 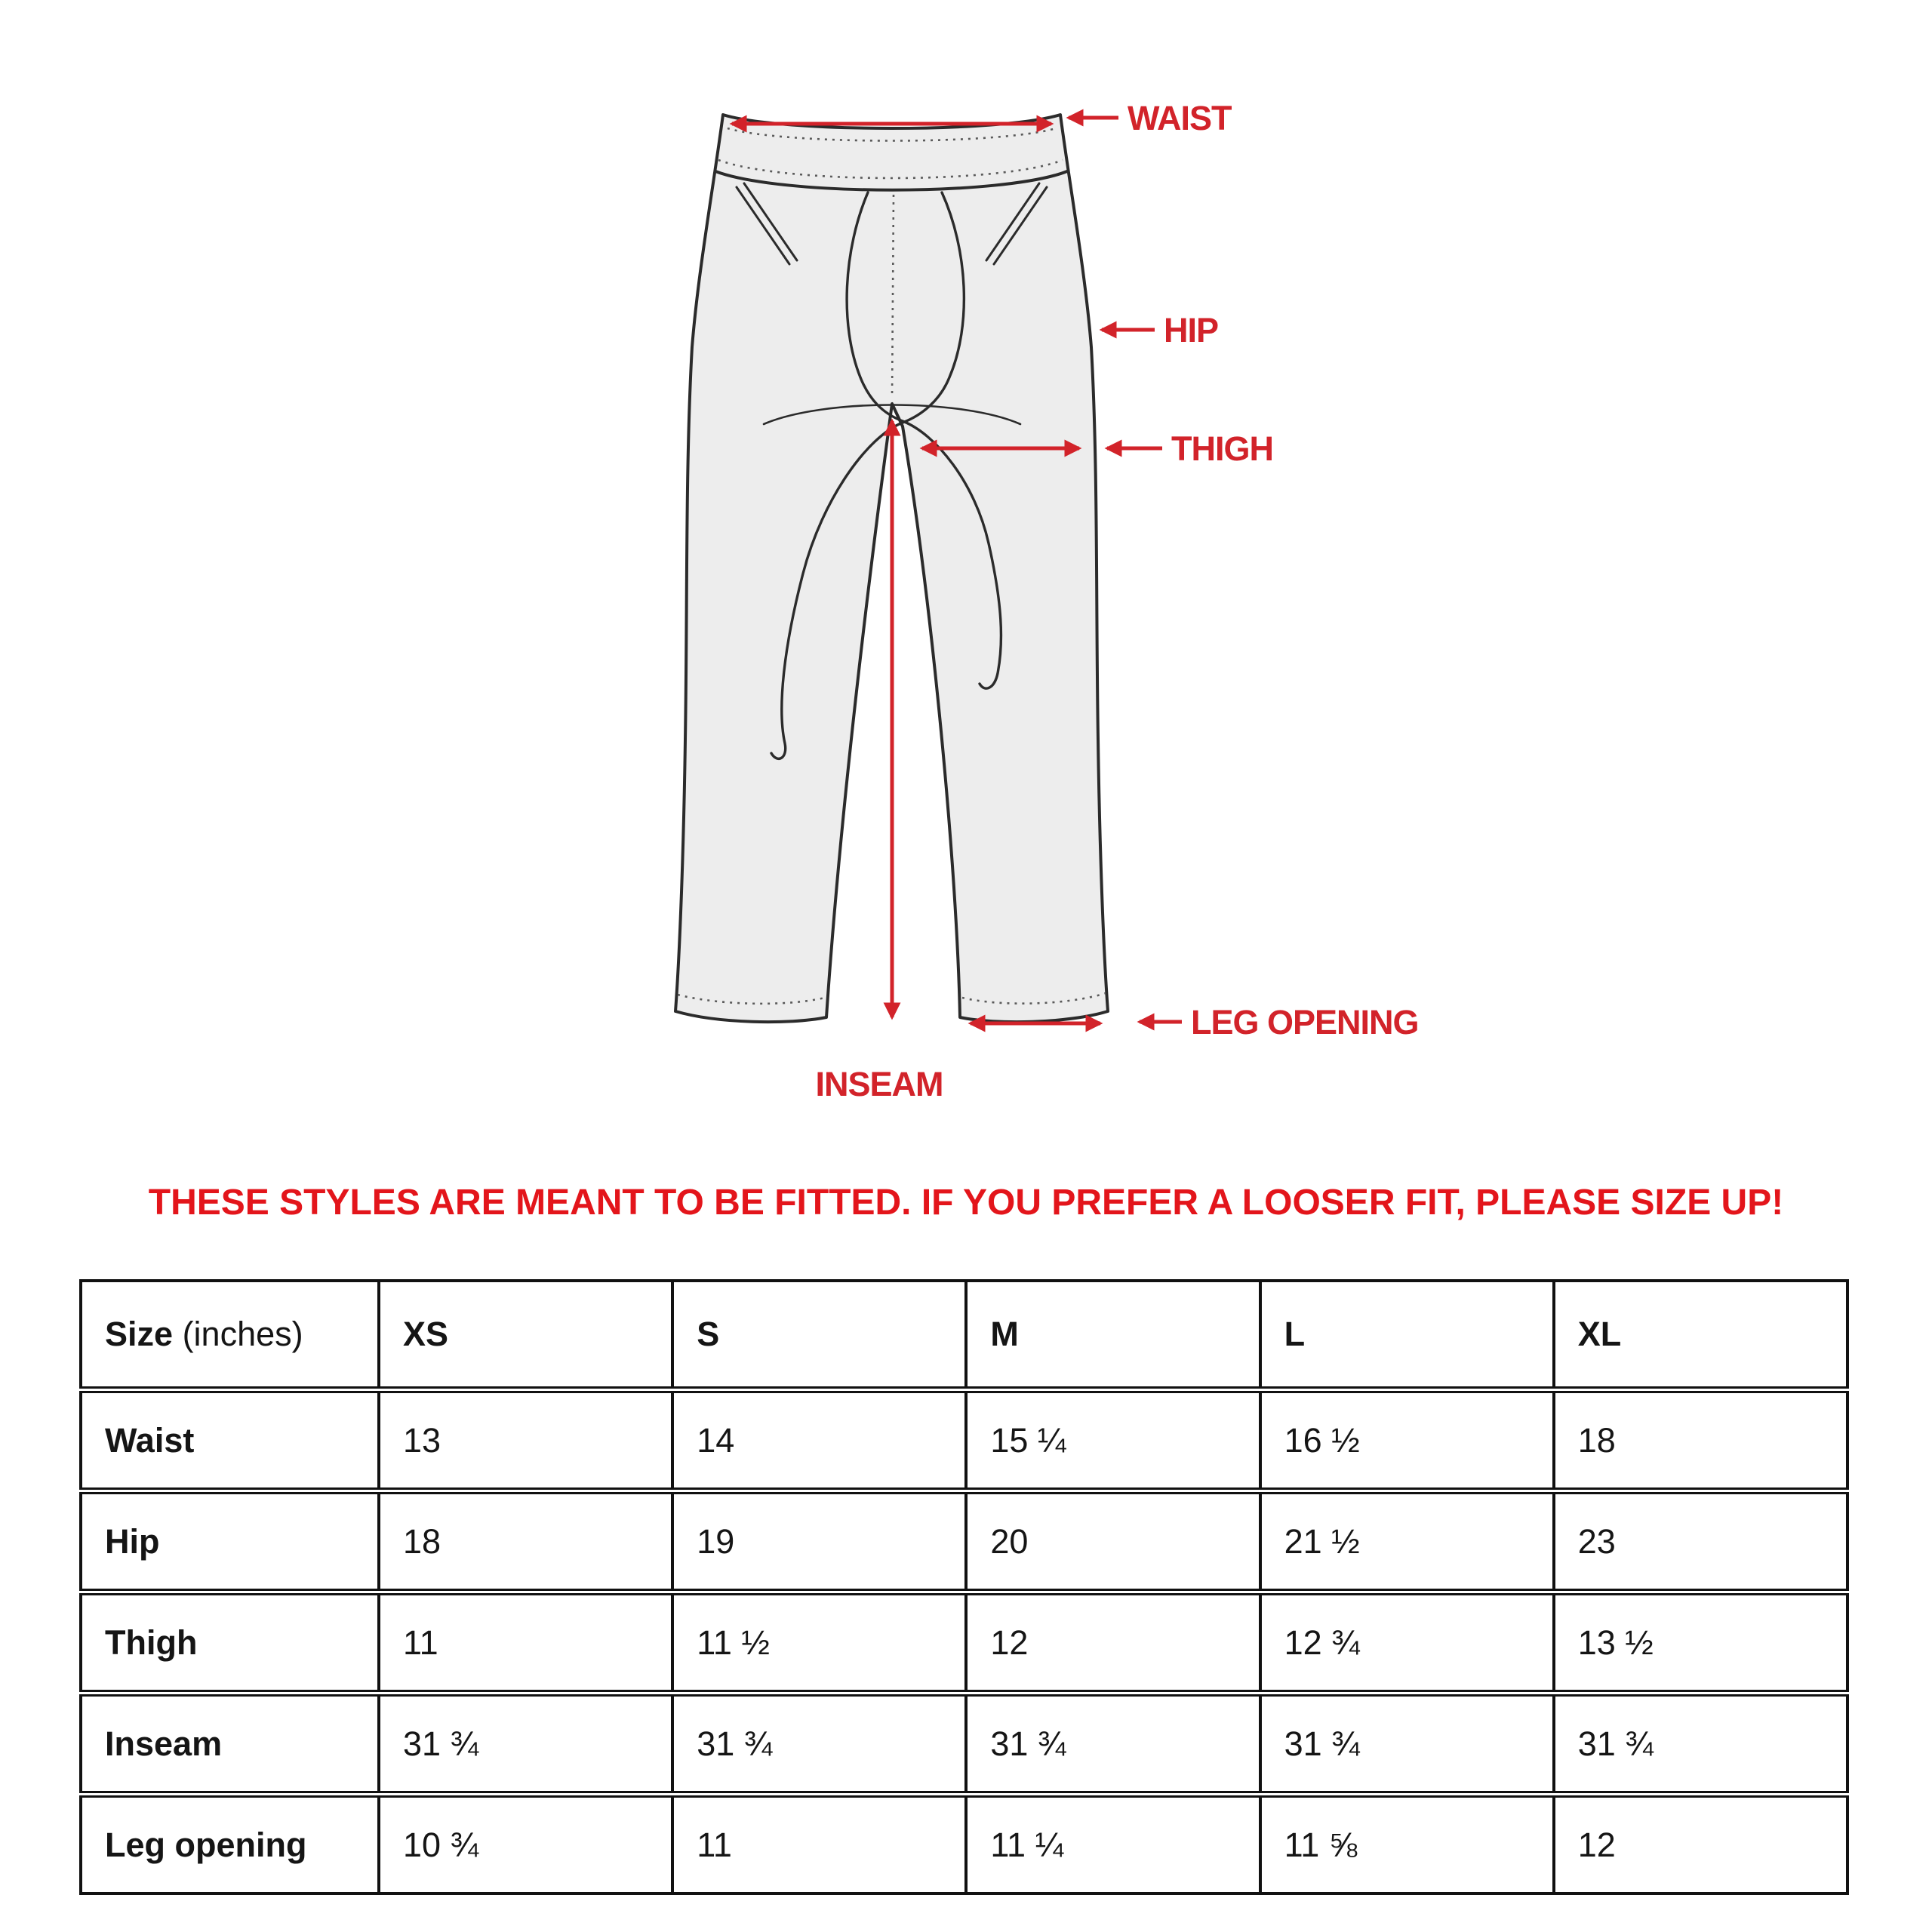 I want to click on table-row-waist: Waist 13 14 15 ¼ 16 ½ 18, so click(x=964, y=1439).